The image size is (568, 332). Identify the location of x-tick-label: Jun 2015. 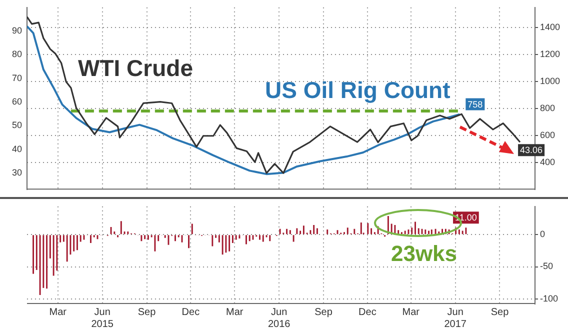
(102, 318).